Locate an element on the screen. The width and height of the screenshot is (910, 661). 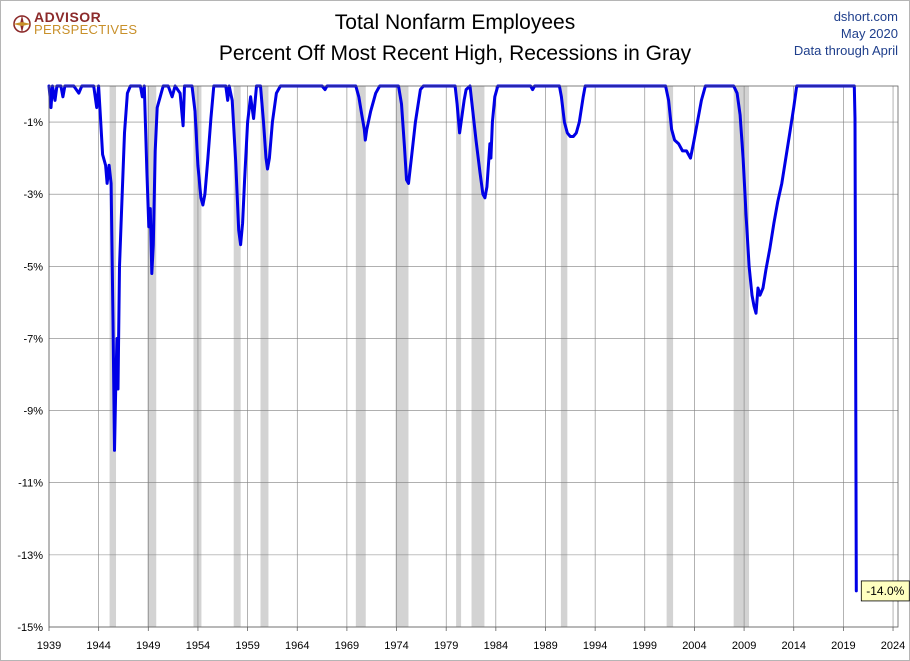
x-tick-label: 1949 is located at coordinates (148, 646).